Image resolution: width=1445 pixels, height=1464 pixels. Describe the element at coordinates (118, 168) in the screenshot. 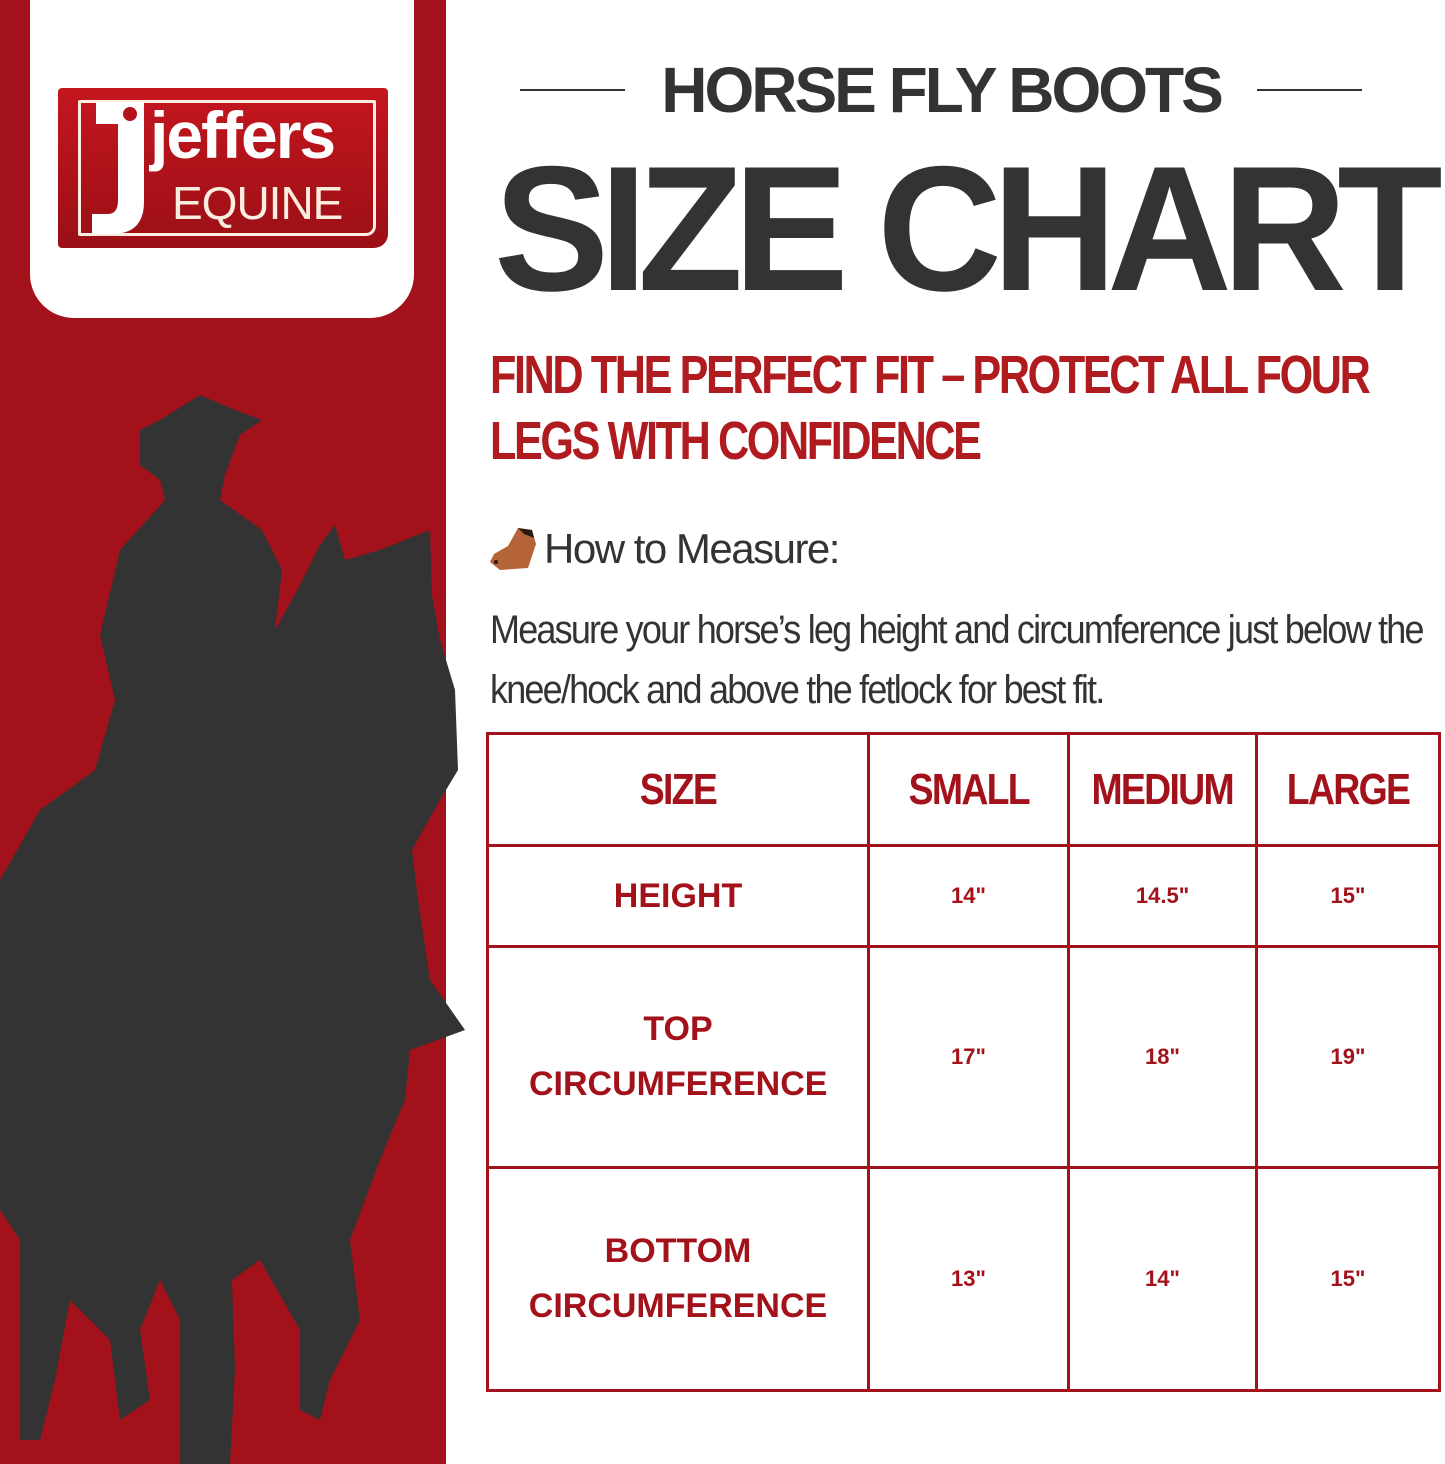

I see `logo-j-mark` at that location.